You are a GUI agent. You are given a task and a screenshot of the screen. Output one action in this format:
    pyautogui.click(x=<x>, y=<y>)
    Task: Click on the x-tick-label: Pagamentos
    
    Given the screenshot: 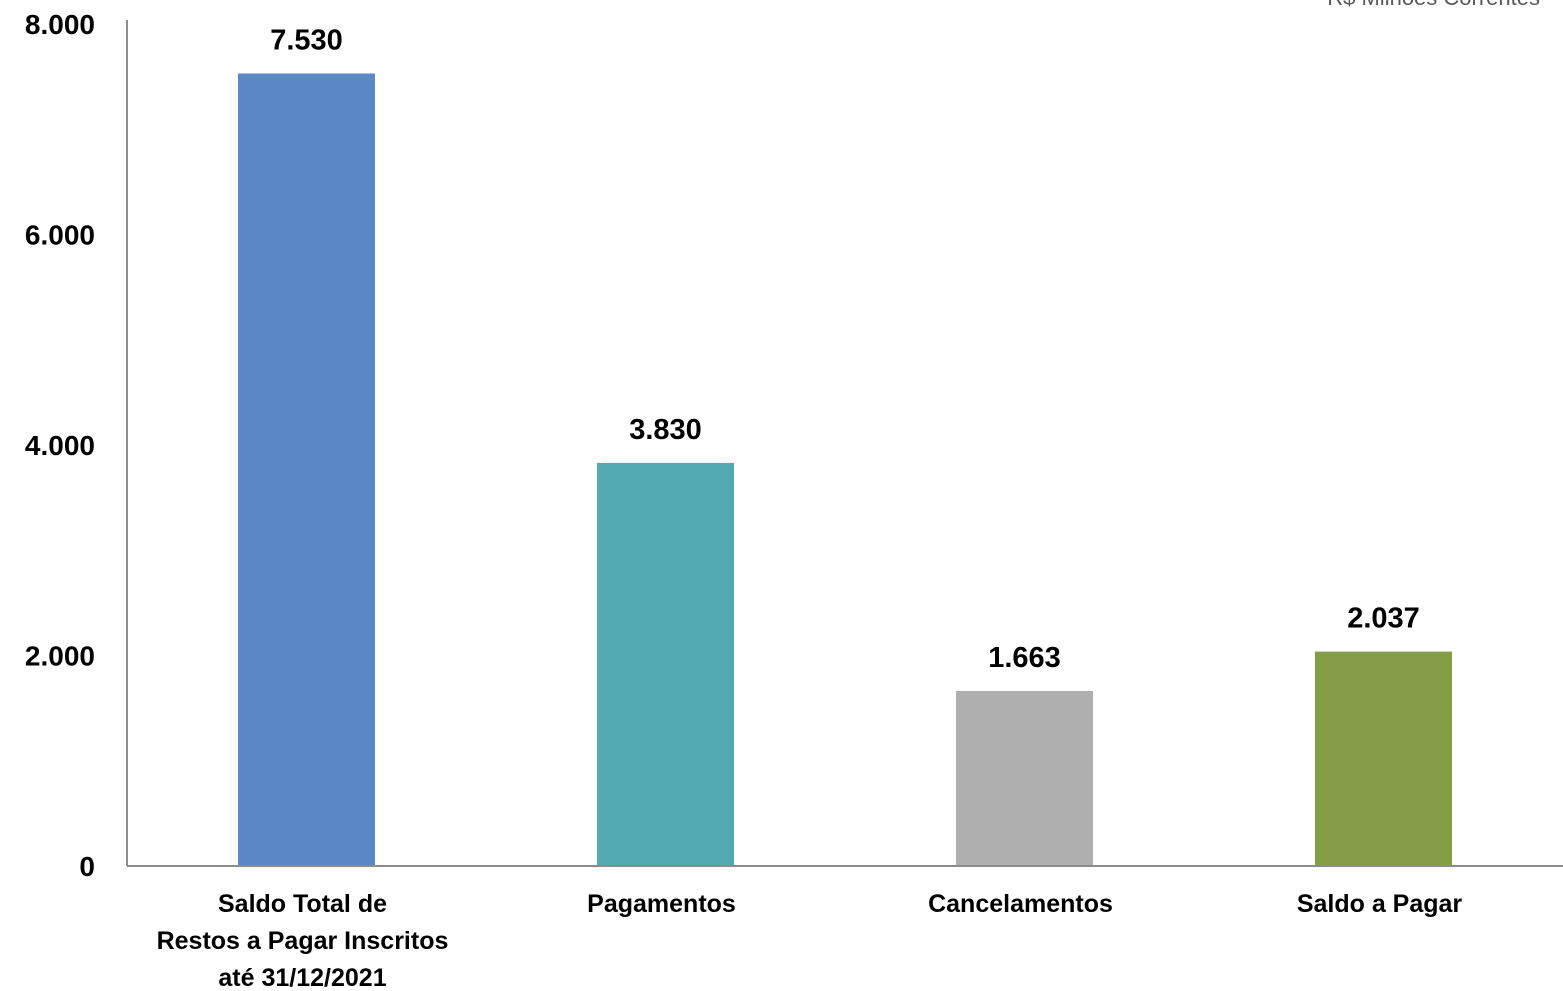 What is the action you would take?
    pyautogui.click(x=661, y=904)
    